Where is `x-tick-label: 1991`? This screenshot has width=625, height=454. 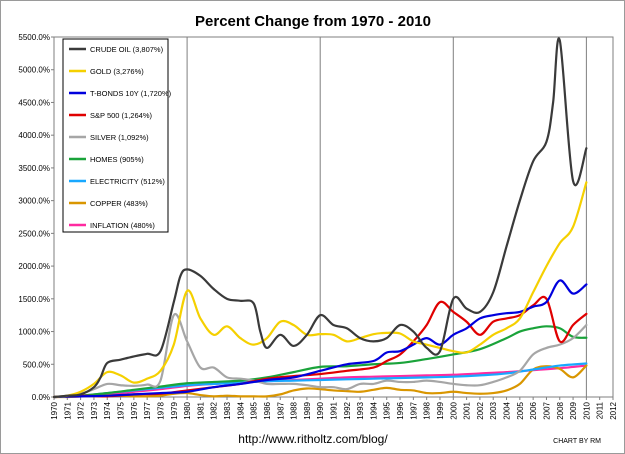
x-tick-label: 1991 is located at coordinates (334, 410).